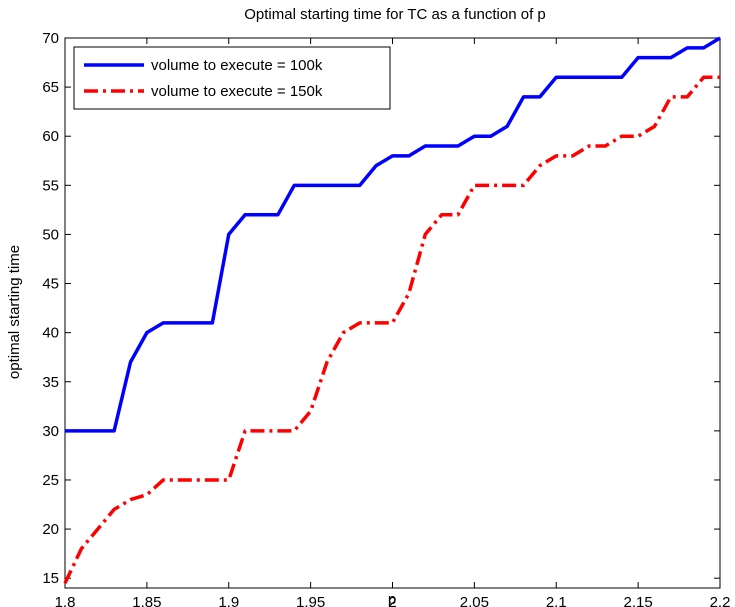 The image size is (735, 607). I want to click on x-tick-label: 1.8, so click(65, 600).